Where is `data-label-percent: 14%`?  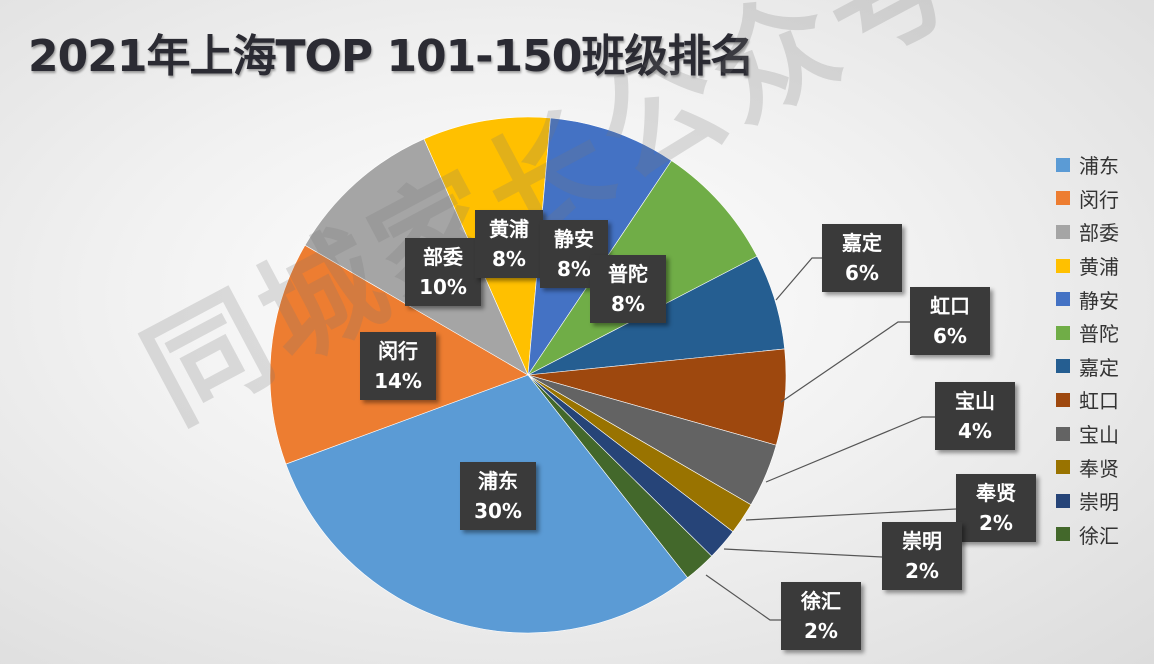 data-label-percent: 14% is located at coordinates (398, 381).